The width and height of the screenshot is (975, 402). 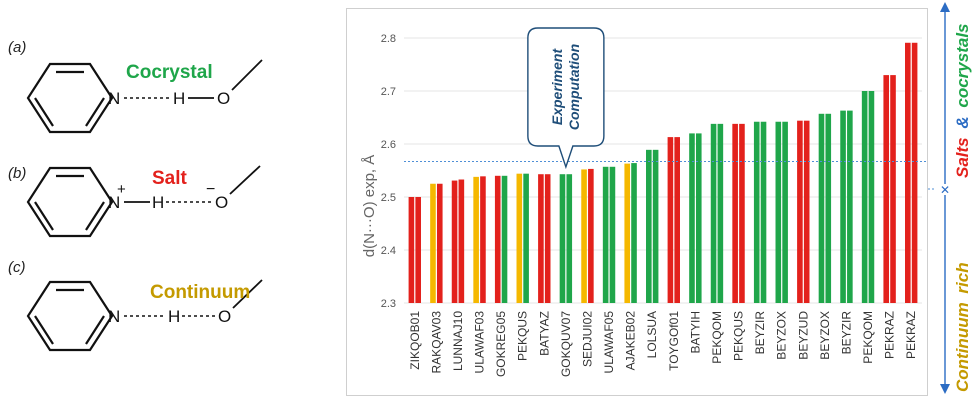 I want to click on x-tick-label: LOLSUA, so click(x=652, y=334).